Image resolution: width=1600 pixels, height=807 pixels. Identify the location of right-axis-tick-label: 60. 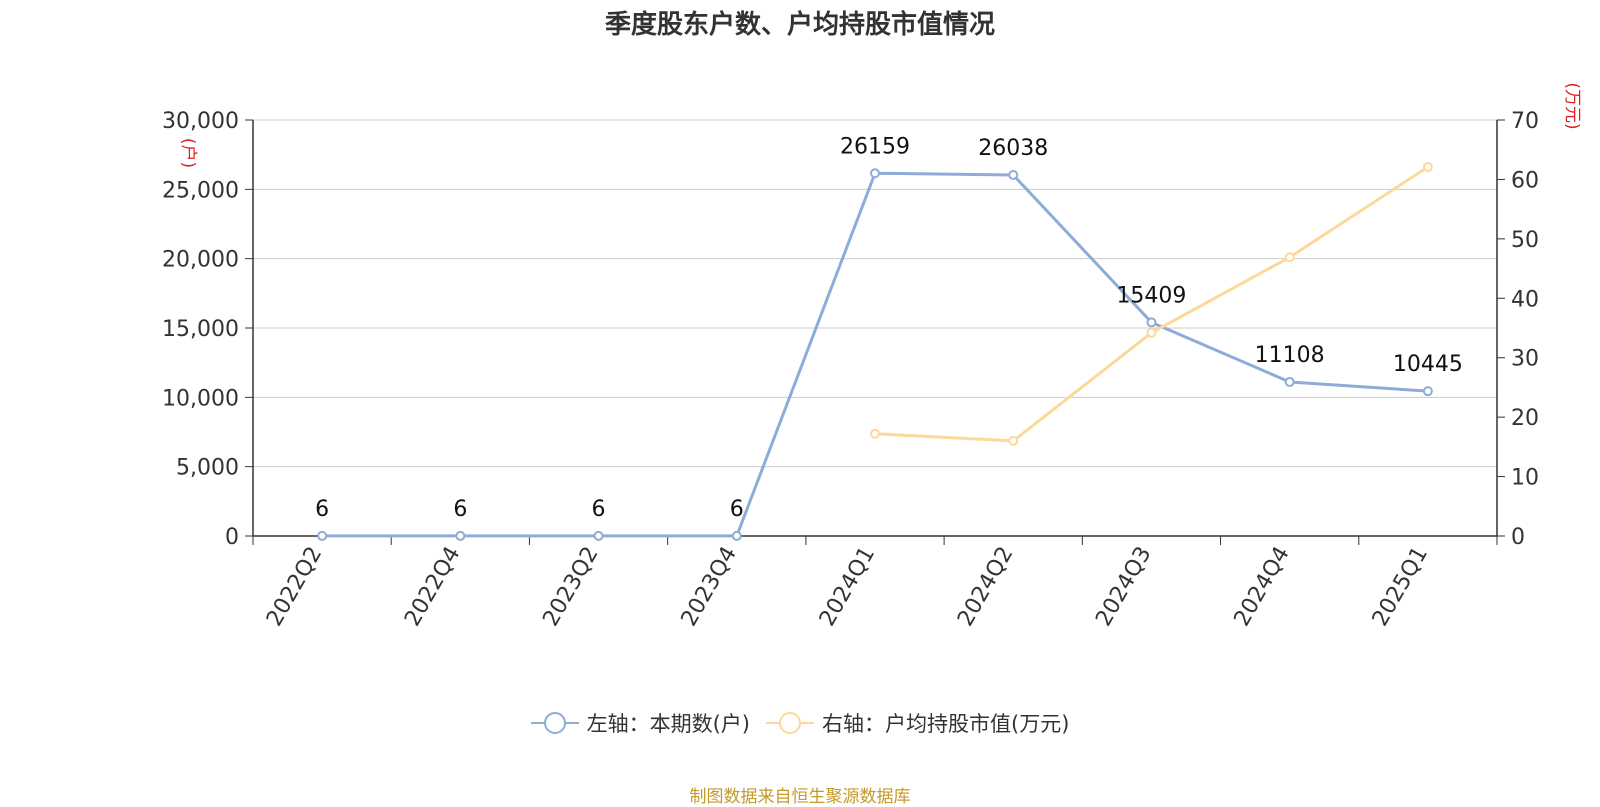
(1525, 180).